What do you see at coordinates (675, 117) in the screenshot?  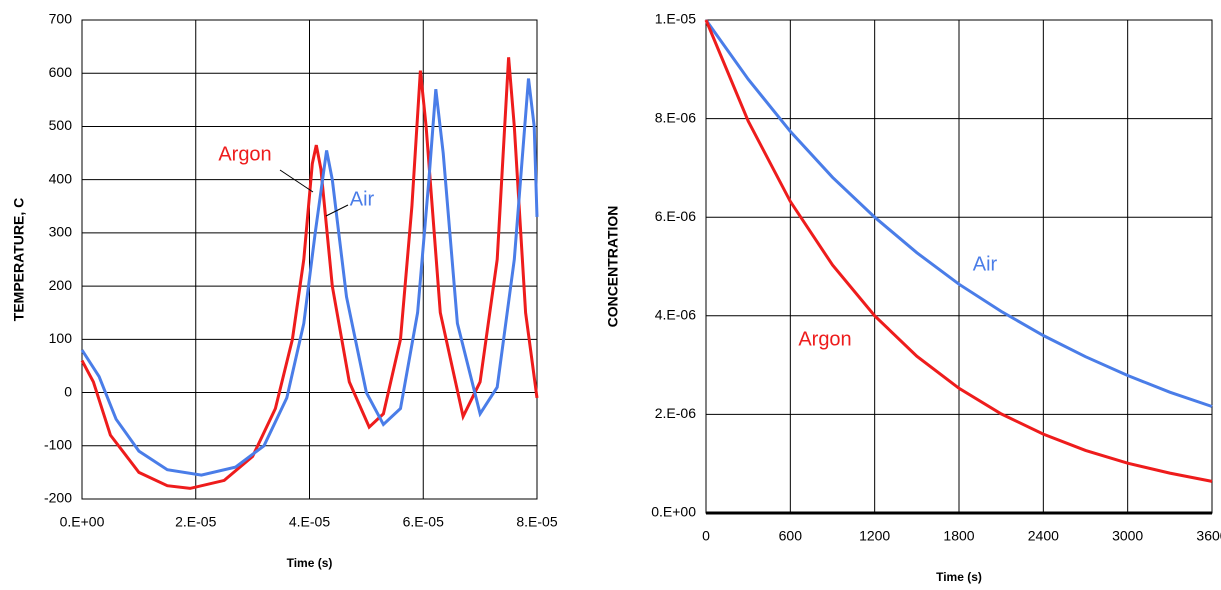 I see `y-tick-label: 8.E-06` at bounding box center [675, 117].